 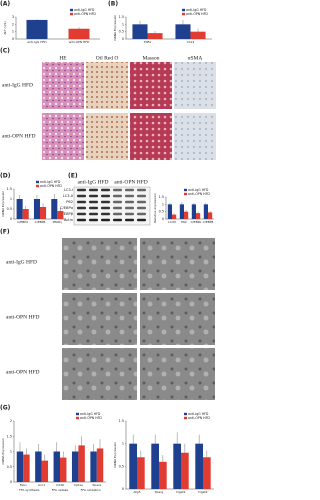 What do you see at coordinates (9, 189) in the screenshot?
I see `y-tick-label: 1.5` at bounding box center [9, 189].